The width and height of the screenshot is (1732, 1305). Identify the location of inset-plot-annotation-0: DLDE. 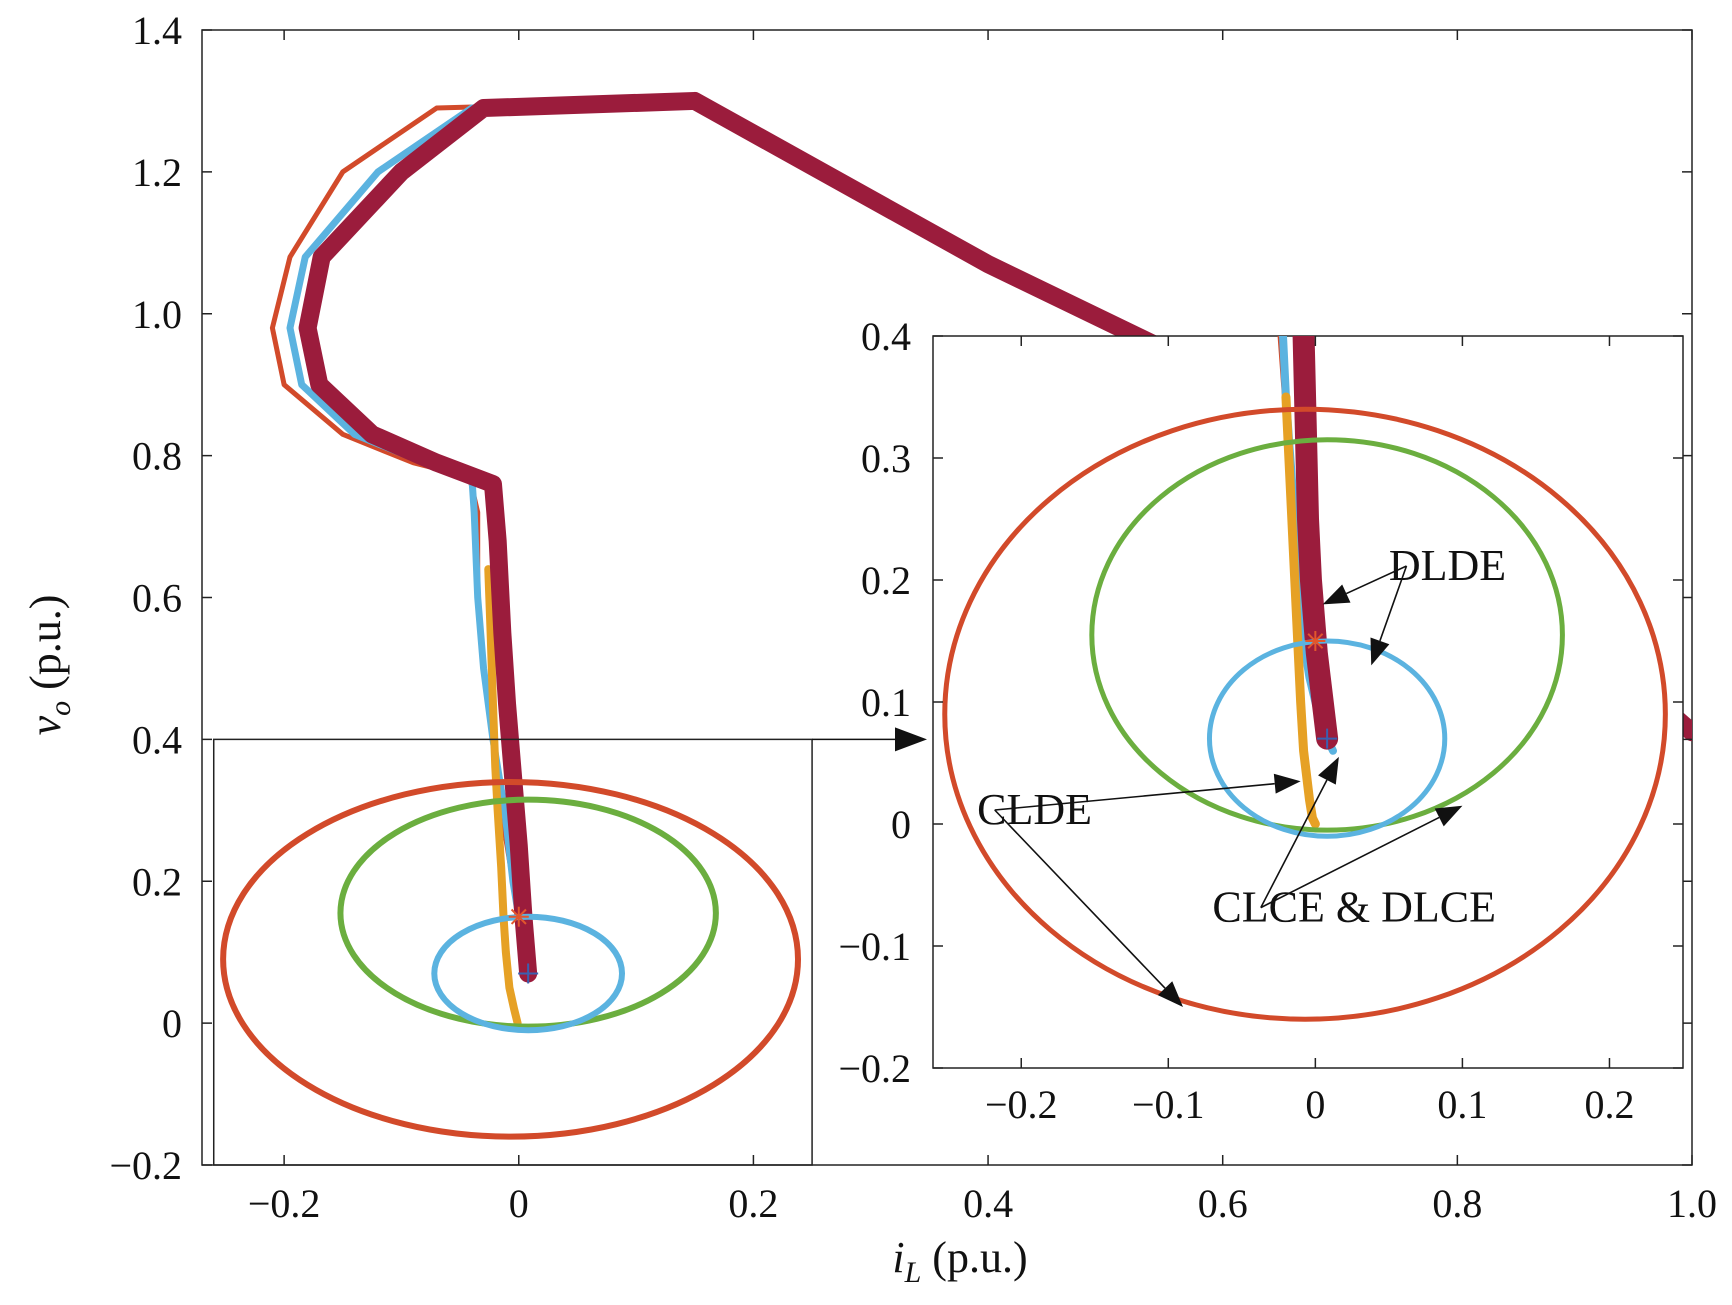
(1414, 603).